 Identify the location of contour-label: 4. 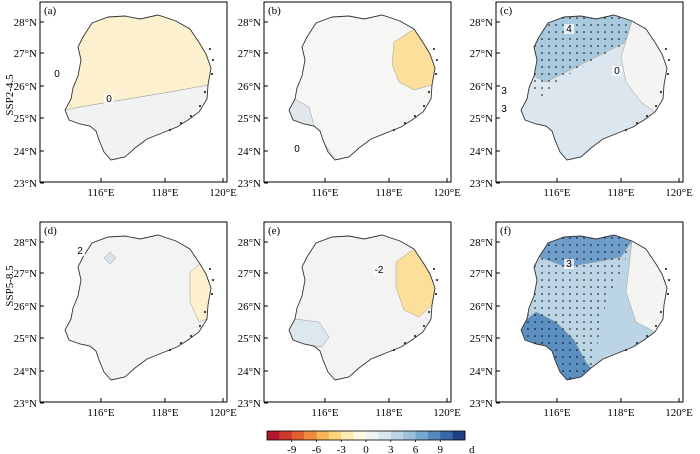
(569, 29).